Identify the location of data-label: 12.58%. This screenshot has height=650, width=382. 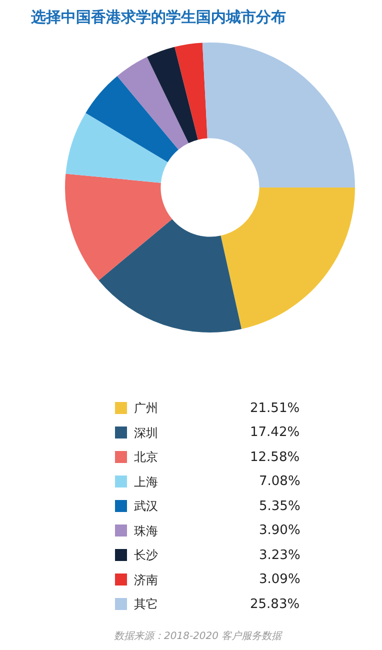
(275, 457).